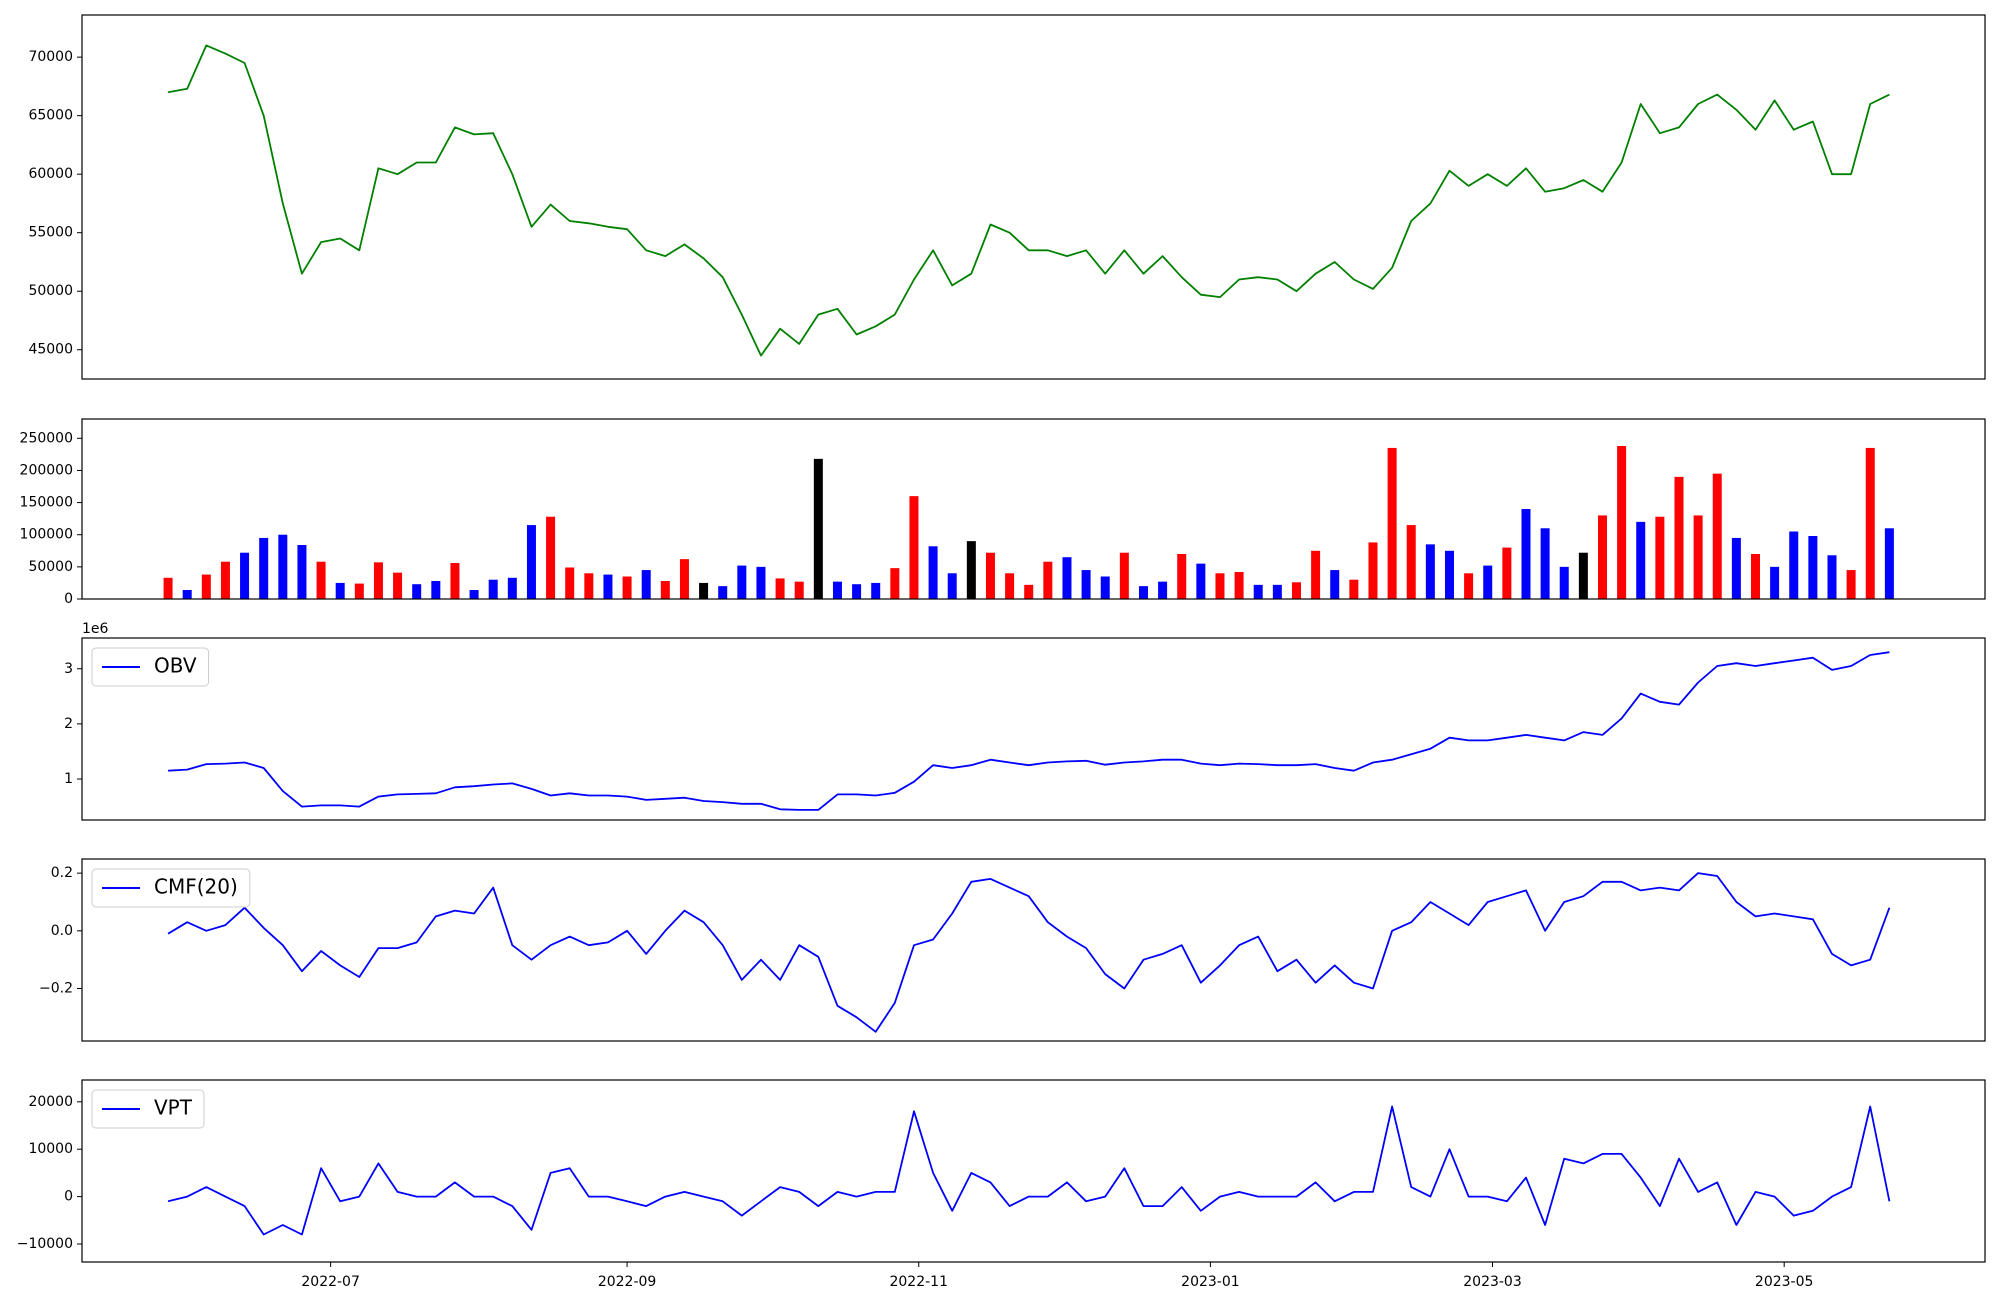 This screenshot has width=2000, height=1300. Describe the element at coordinates (1210, 1282) in the screenshot. I see `x-tick-label: 2023-01` at that location.